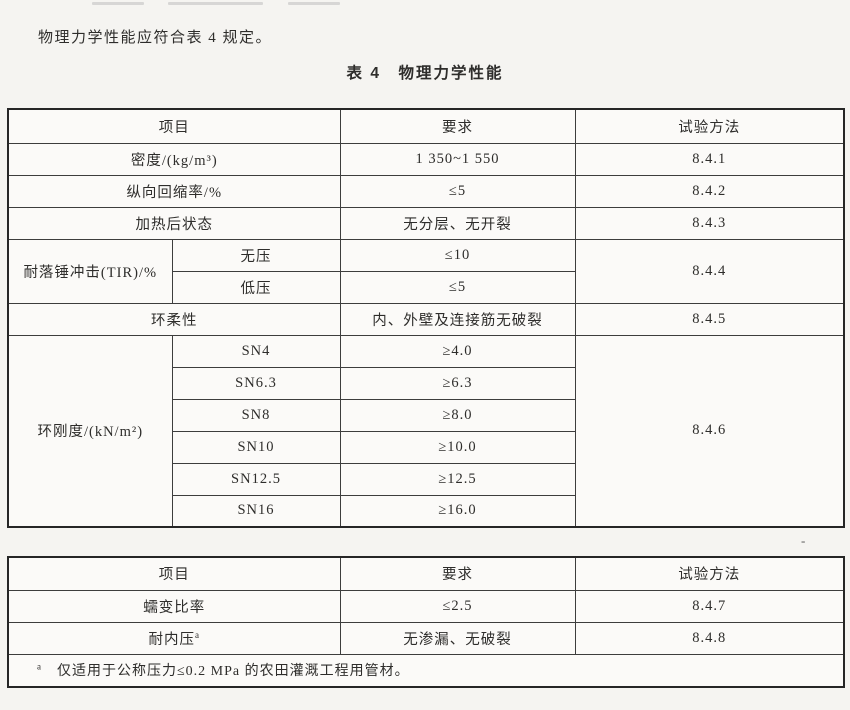  I want to click on cell-item-text: 耐内压, so click(171, 639).